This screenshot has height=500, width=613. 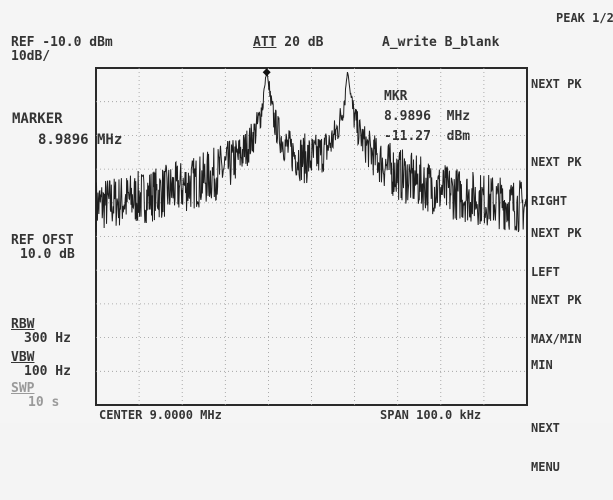 What do you see at coordinates (542, 365) in the screenshot?
I see `softkey-label: MIN` at bounding box center [542, 365].